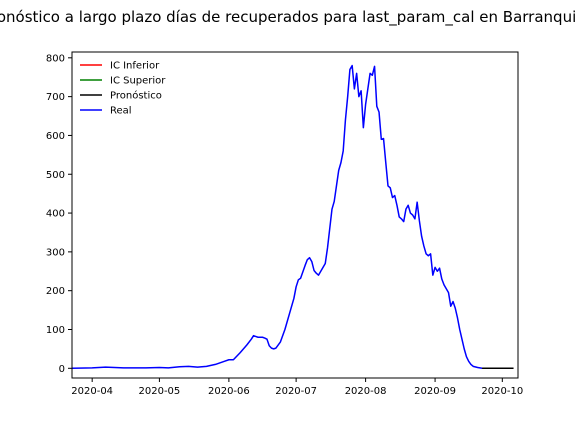 The height and width of the screenshot is (432, 576). What do you see at coordinates (55, 291) in the screenshot?
I see `y-tick-label: 200` at bounding box center [55, 291].